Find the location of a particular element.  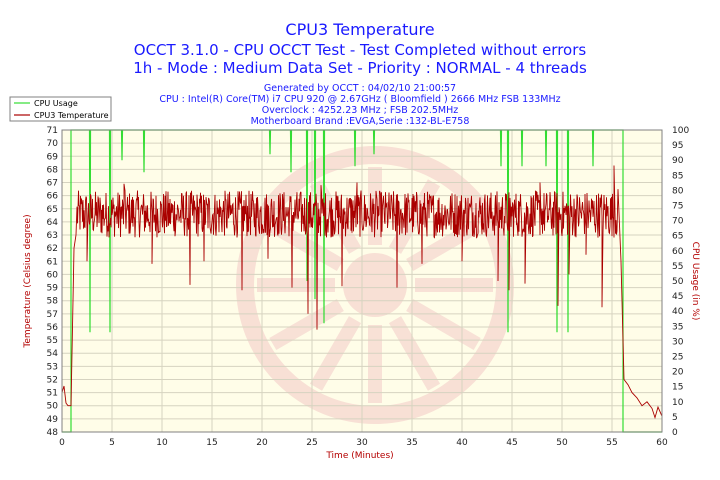

y-left-tick-label: 65 is located at coordinates (52, 210).